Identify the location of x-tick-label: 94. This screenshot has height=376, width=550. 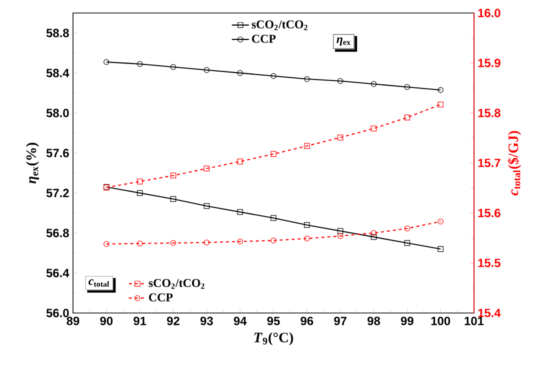
(240, 321).